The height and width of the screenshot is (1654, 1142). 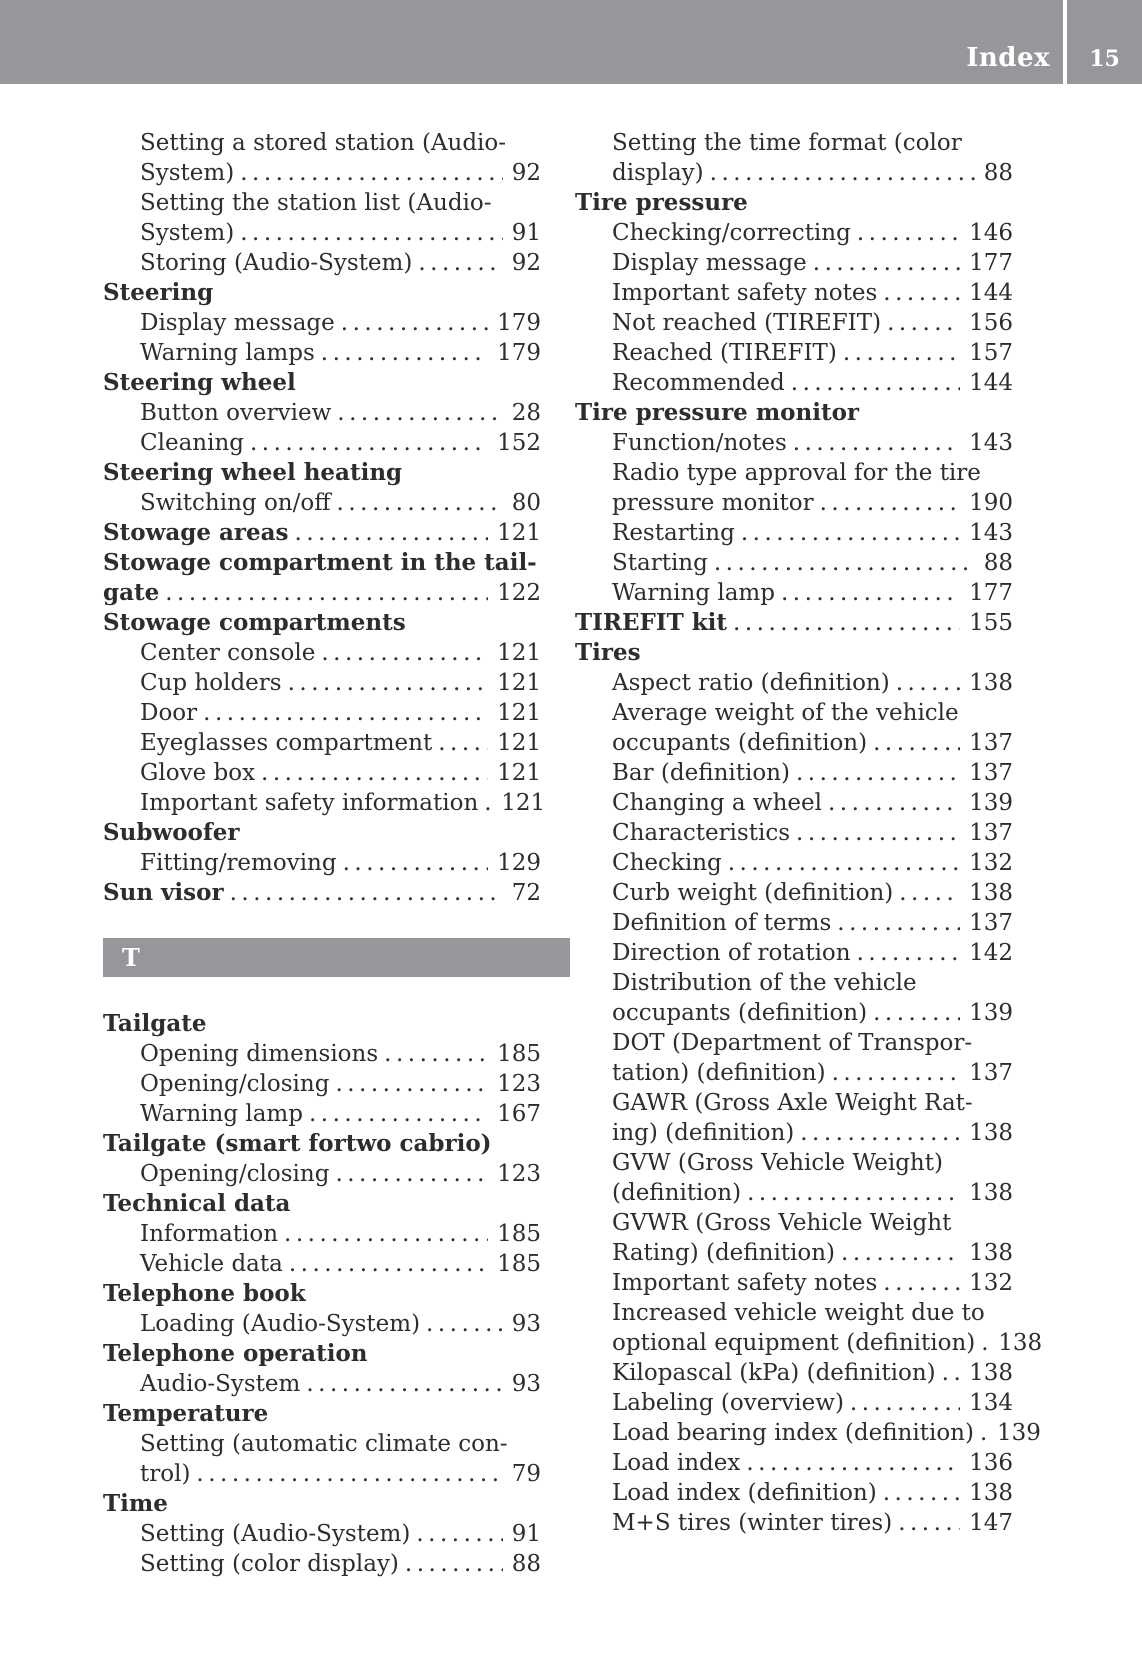 I want to click on entry-label: Setting (color display), so click(x=269, y=1564).